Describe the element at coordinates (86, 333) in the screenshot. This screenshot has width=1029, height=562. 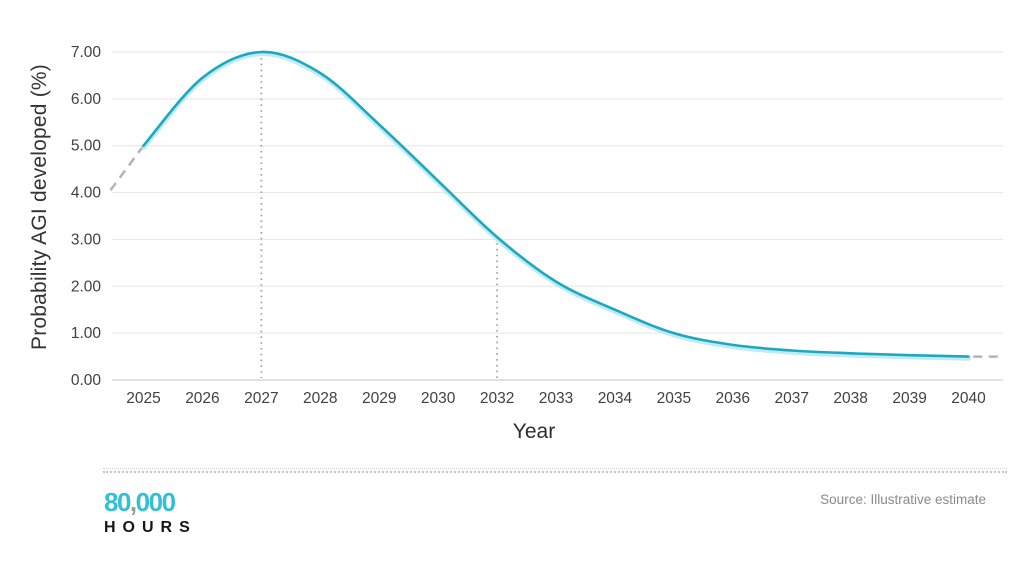
I see `y-tick-label: 1.00` at that location.